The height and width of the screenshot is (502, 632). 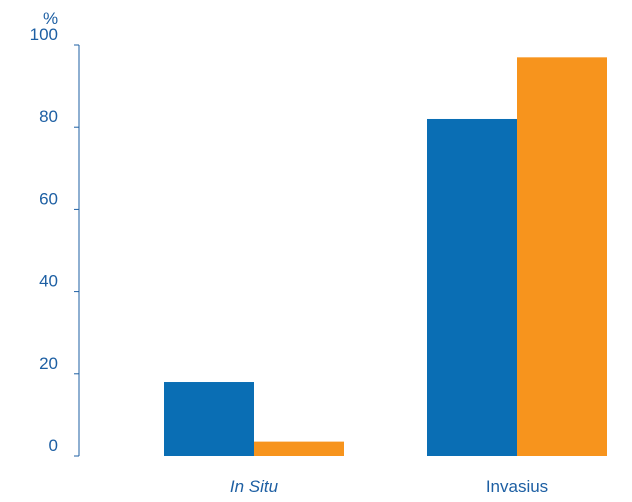 I want to click on bar-series1-invasius, so click(x=472, y=287).